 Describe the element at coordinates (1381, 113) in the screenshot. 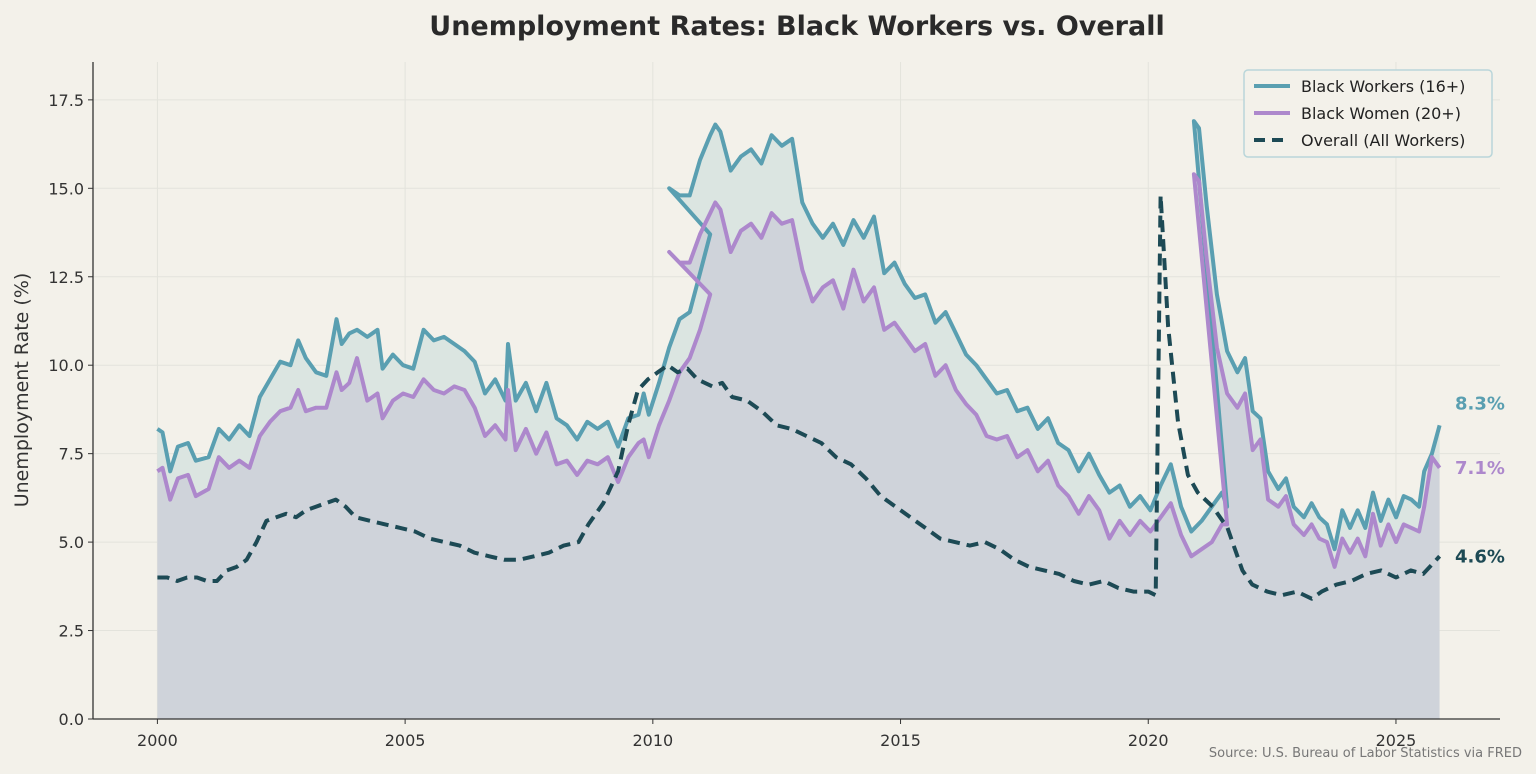

I see `legend-label-black-women: Black Women (20+)` at that location.